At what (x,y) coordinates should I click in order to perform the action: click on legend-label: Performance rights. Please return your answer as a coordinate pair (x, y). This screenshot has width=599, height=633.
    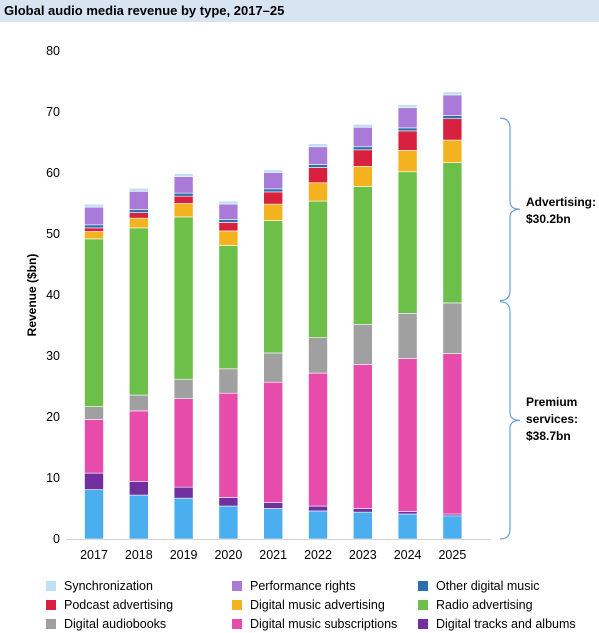
    Looking at the image, I should click on (303, 586).